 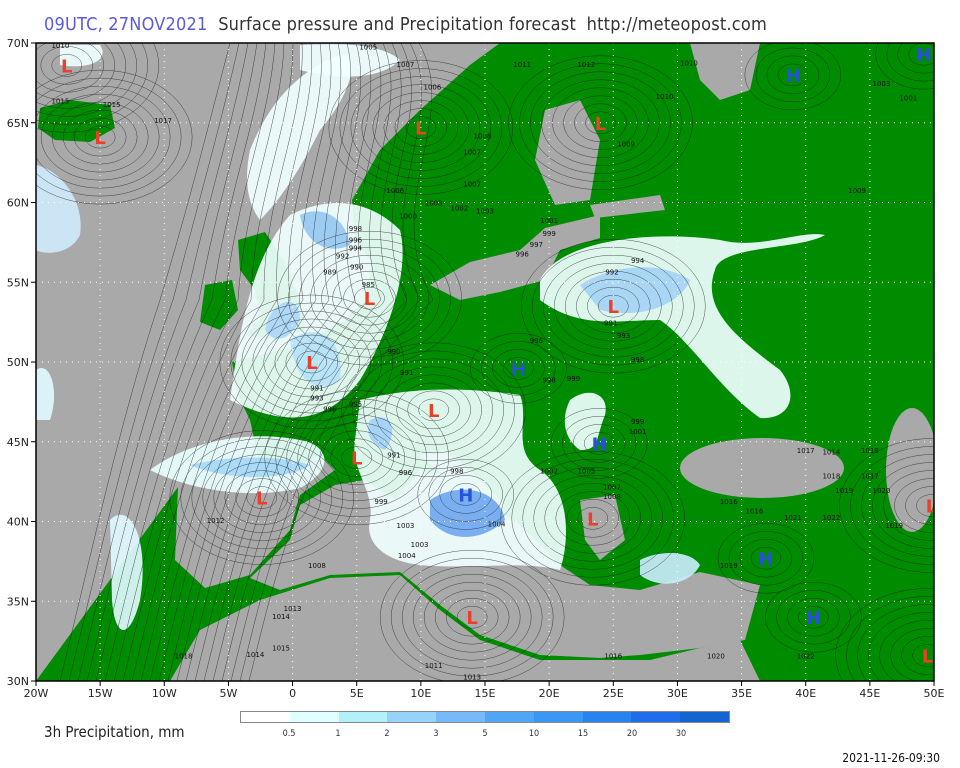 What do you see at coordinates (18, 362) in the screenshot?
I see `lat-tick-label: 50N` at bounding box center [18, 362].